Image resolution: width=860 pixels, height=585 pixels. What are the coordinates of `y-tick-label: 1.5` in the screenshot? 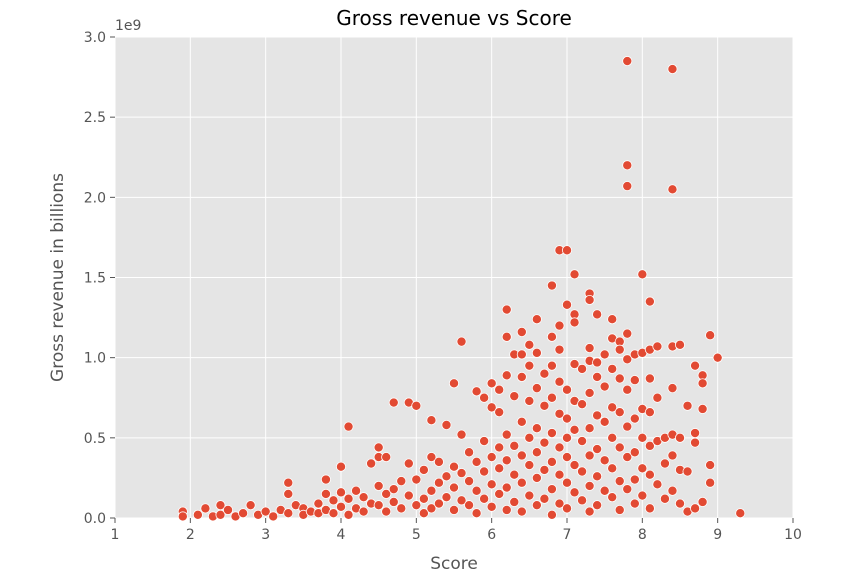 It's located at (95, 279).